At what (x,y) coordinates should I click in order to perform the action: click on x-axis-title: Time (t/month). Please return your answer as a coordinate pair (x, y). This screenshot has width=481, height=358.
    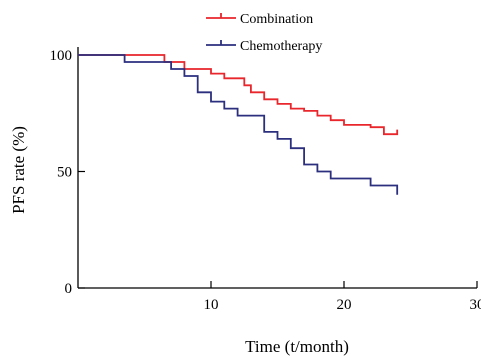
    Looking at the image, I should click on (297, 346).